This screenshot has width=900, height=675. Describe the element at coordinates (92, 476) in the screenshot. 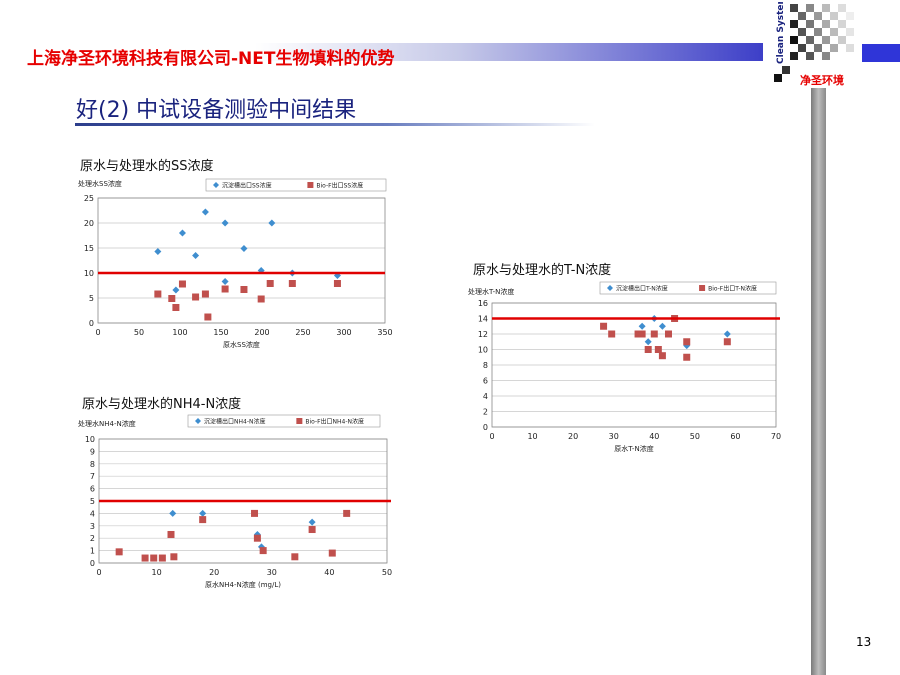

I see `y-tick-label: 7` at that location.